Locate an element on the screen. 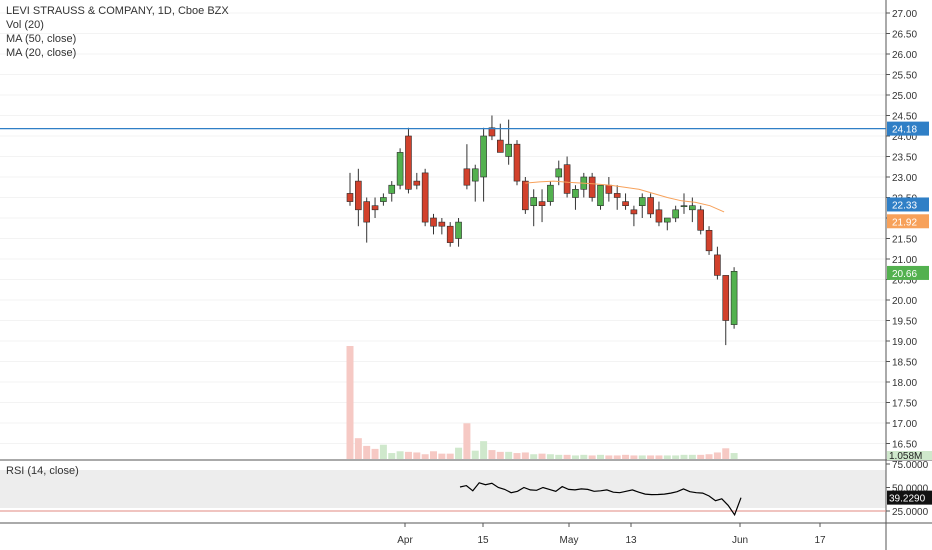 The image size is (932, 550). rsi-badge: 39.2290 is located at coordinates (909, 497).